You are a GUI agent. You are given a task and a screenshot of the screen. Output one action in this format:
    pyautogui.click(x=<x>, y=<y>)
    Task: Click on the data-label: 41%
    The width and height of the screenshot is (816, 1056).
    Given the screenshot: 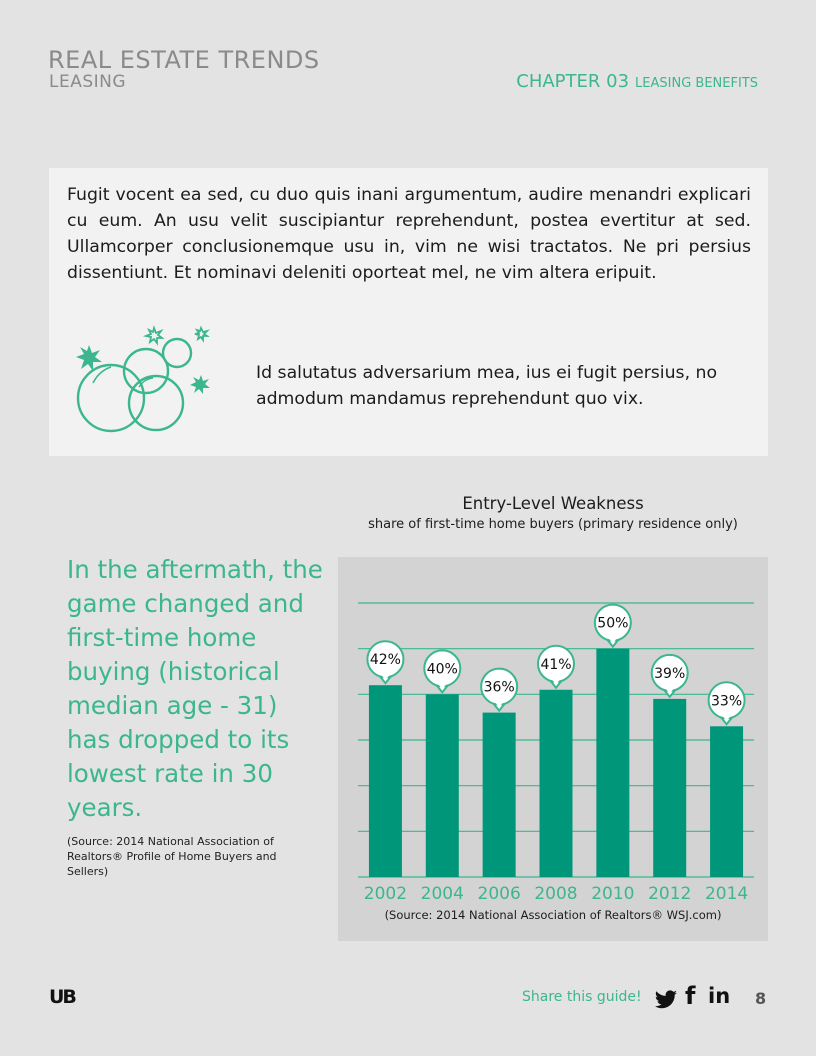 What is the action you would take?
    pyautogui.click(x=555, y=665)
    